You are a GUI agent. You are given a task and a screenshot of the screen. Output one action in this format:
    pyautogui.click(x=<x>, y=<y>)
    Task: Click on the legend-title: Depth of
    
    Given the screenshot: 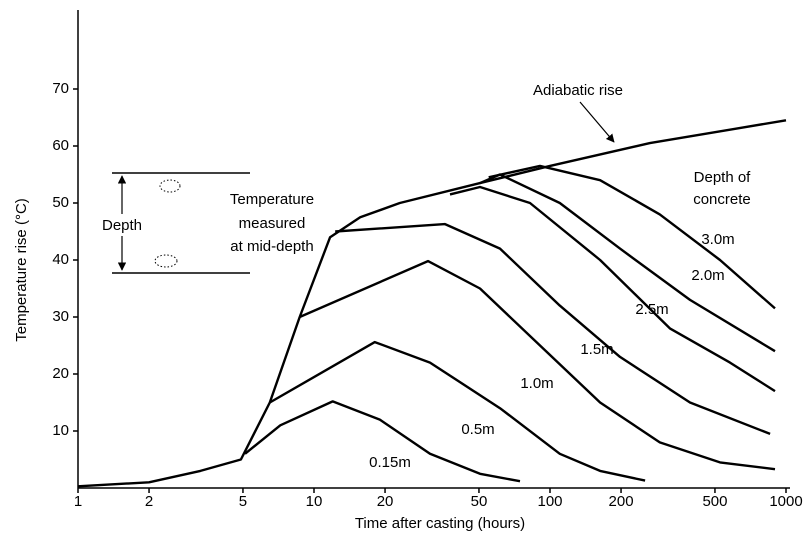 What is the action you would take?
    pyautogui.click(x=723, y=177)
    